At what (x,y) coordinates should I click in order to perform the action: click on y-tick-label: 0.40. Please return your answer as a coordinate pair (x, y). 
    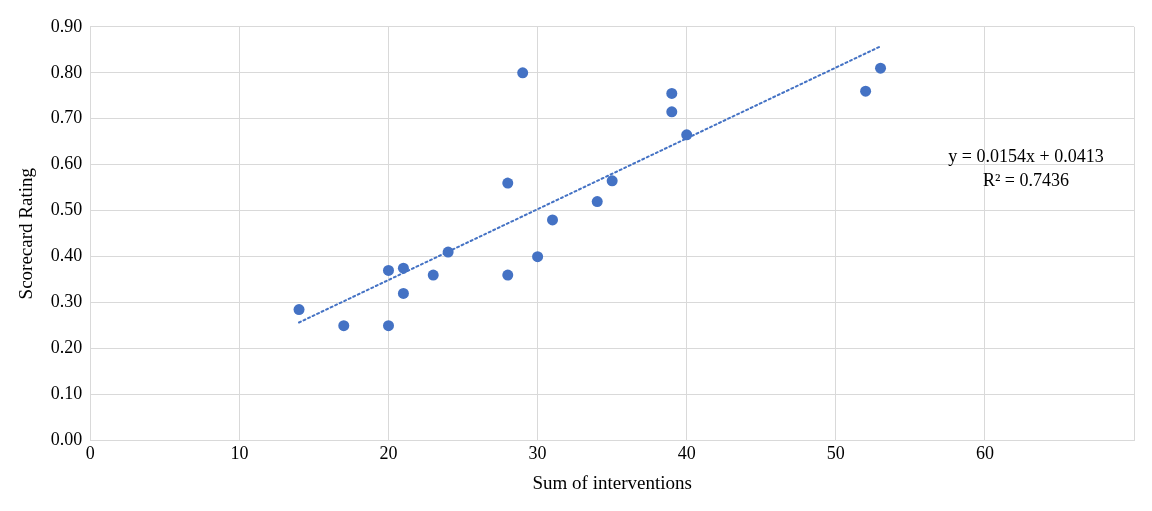
    Looking at the image, I should click on (66, 255).